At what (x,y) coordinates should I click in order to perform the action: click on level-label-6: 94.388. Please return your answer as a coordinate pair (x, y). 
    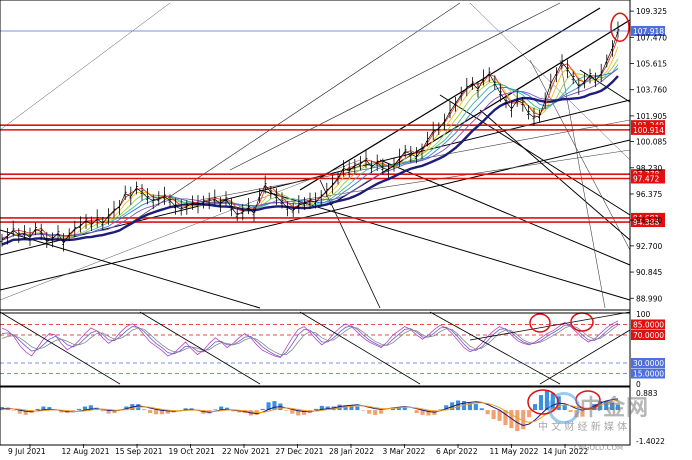
    Looking at the image, I should click on (646, 222).